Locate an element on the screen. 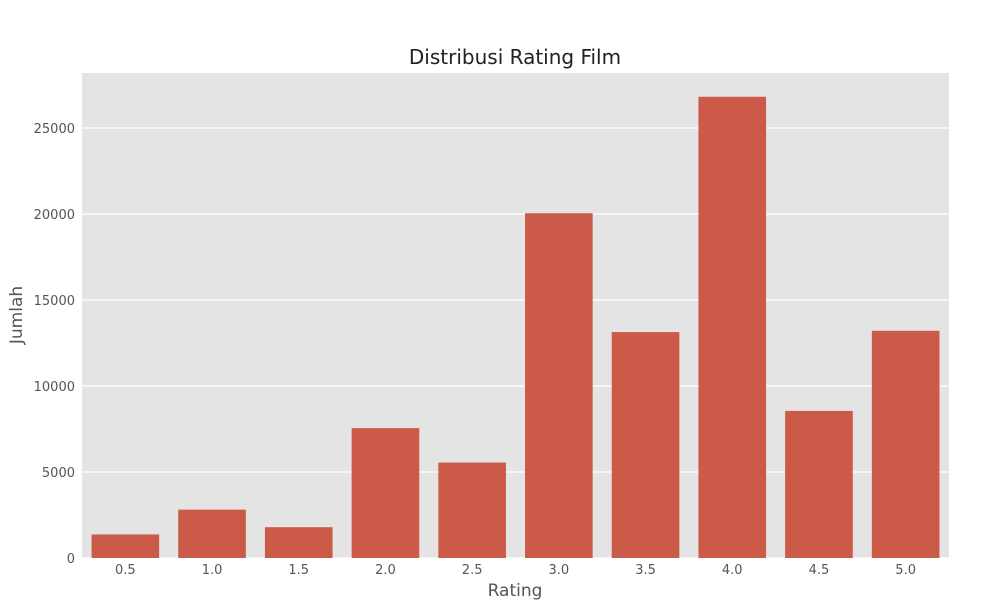 The height and width of the screenshot is (600, 1000). y-axis-title: Jumlah is located at coordinates (17, 315).